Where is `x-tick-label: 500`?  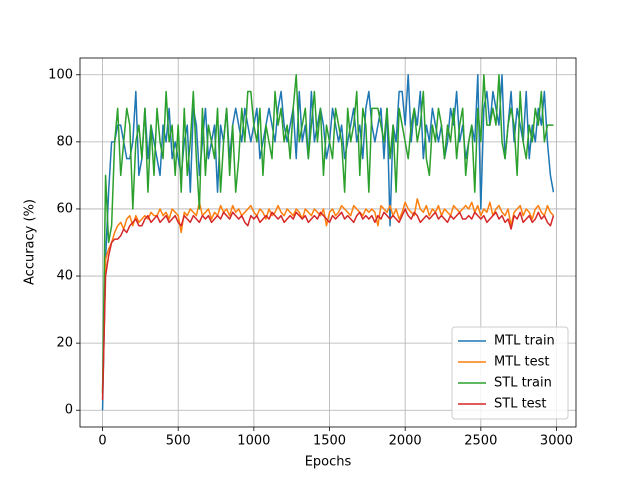 x-tick-label: 500 is located at coordinates (178, 441).